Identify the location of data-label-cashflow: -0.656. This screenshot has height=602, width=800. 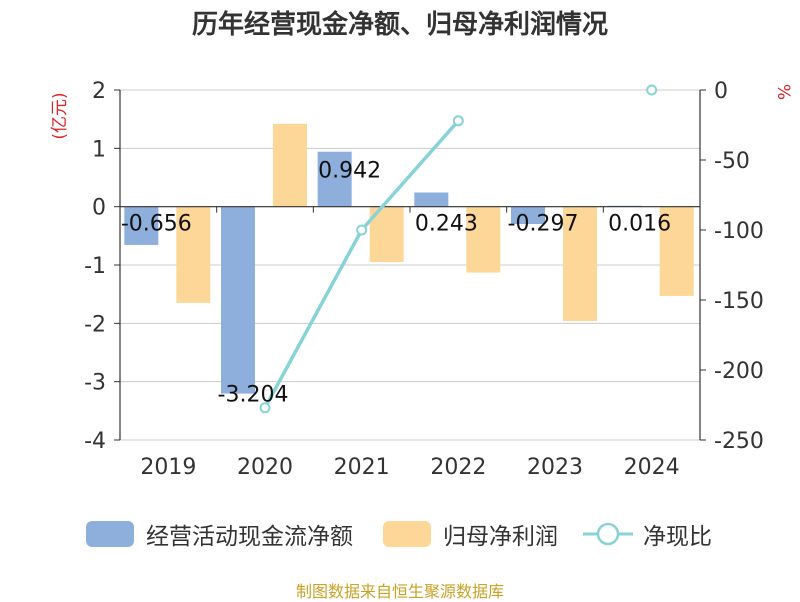
(156, 224).